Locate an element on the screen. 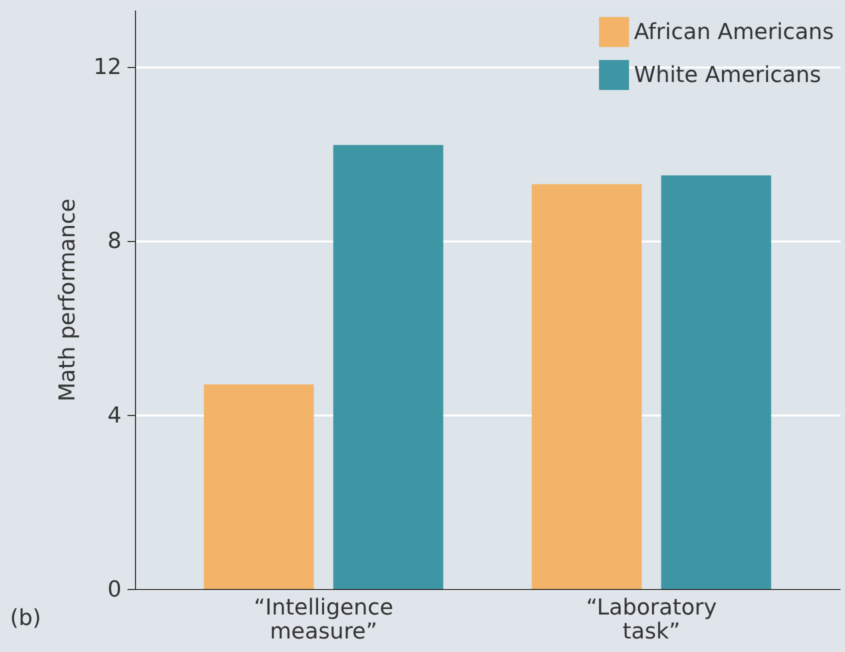 This screenshot has height=652, width=845. y-tick-label: 12 is located at coordinates (108, 67).